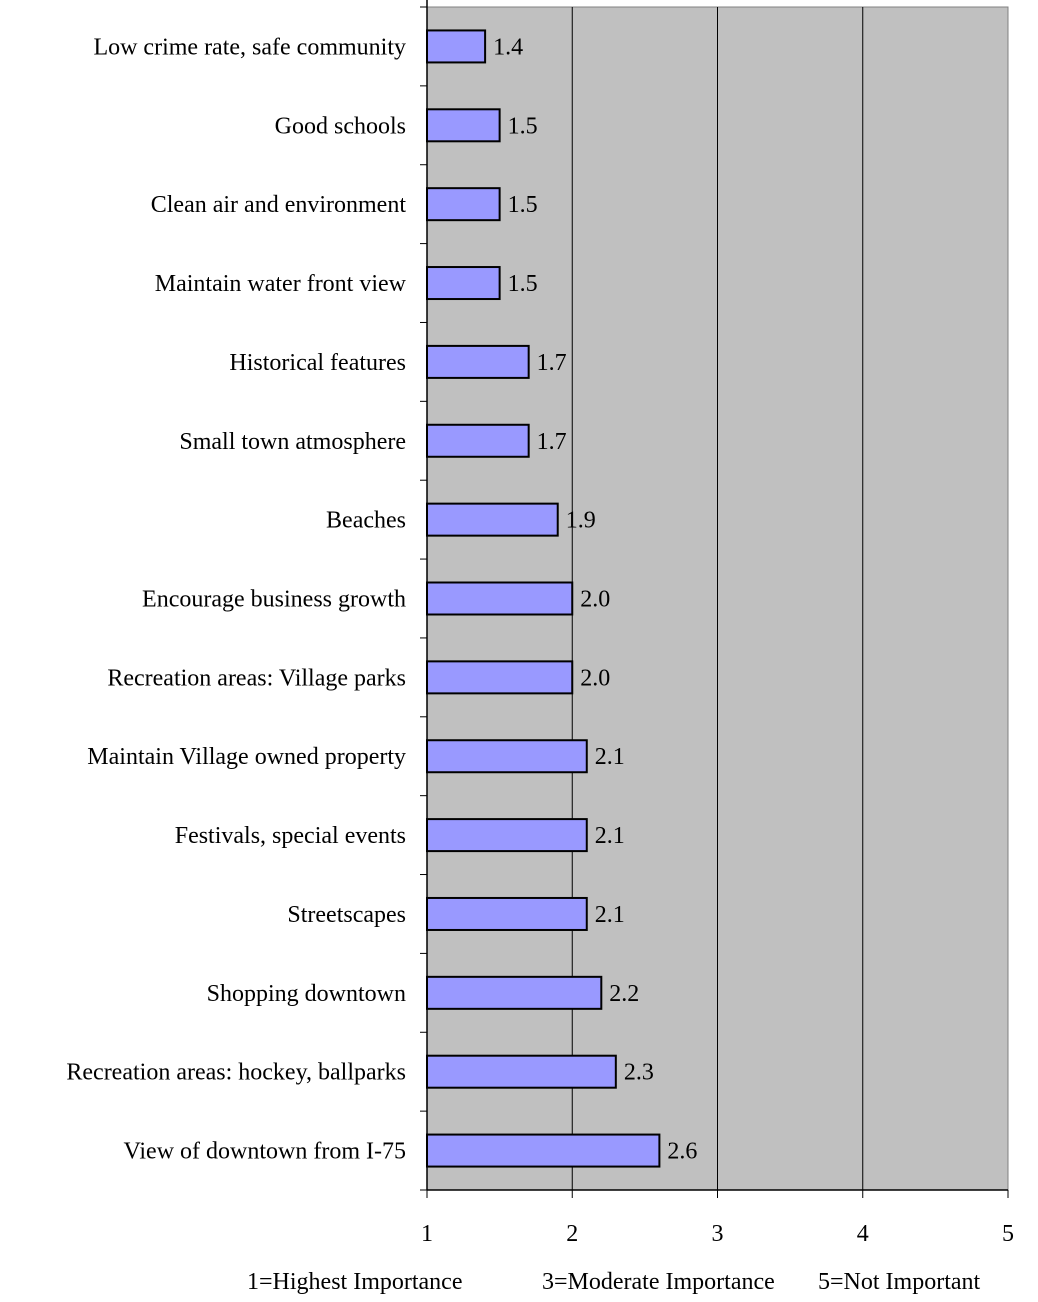 This screenshot has height=1302, width=1038. I want to click on category-label: View of downtown from I-75, so click(264, 1152).